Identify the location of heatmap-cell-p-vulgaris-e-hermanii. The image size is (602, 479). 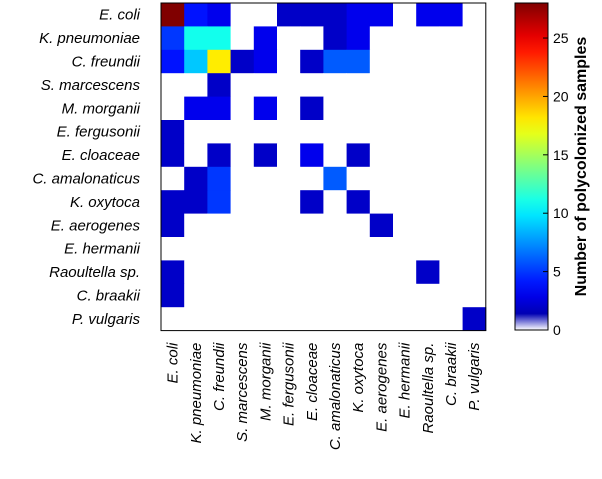
(405, 319).